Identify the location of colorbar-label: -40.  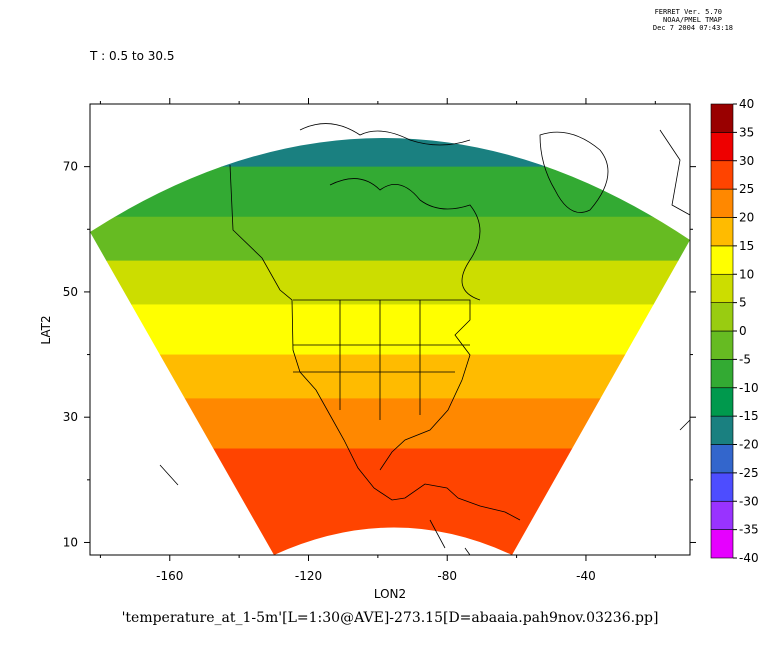
(749, 558).